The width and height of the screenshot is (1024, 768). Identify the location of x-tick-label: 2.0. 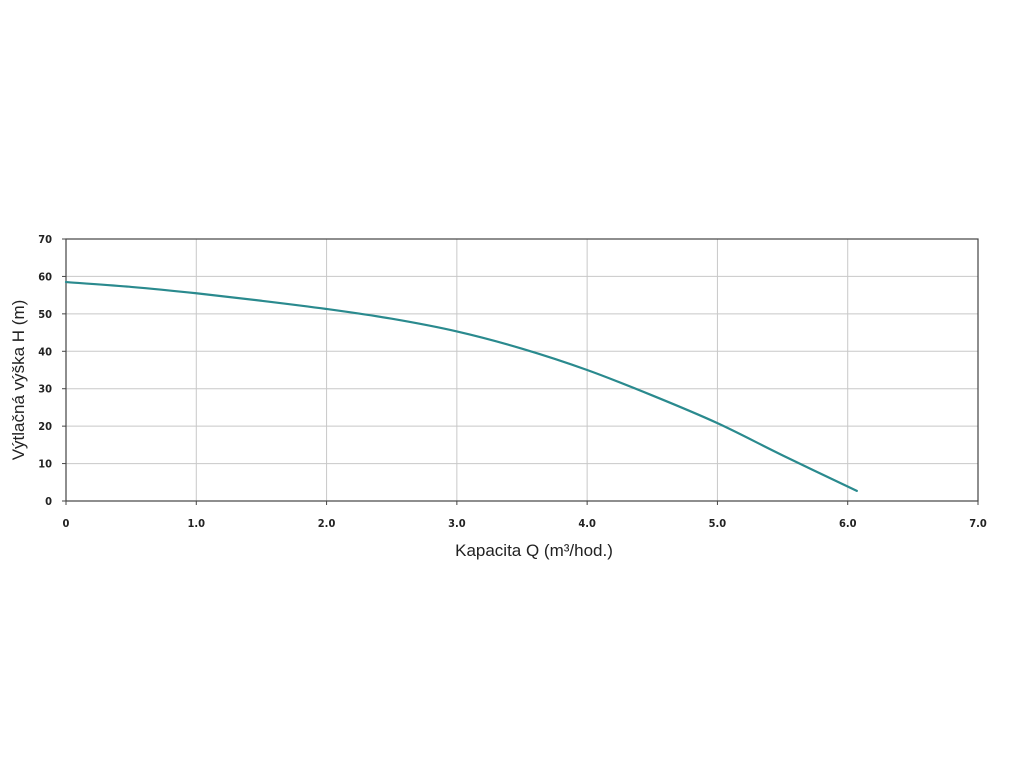
(327, 523).